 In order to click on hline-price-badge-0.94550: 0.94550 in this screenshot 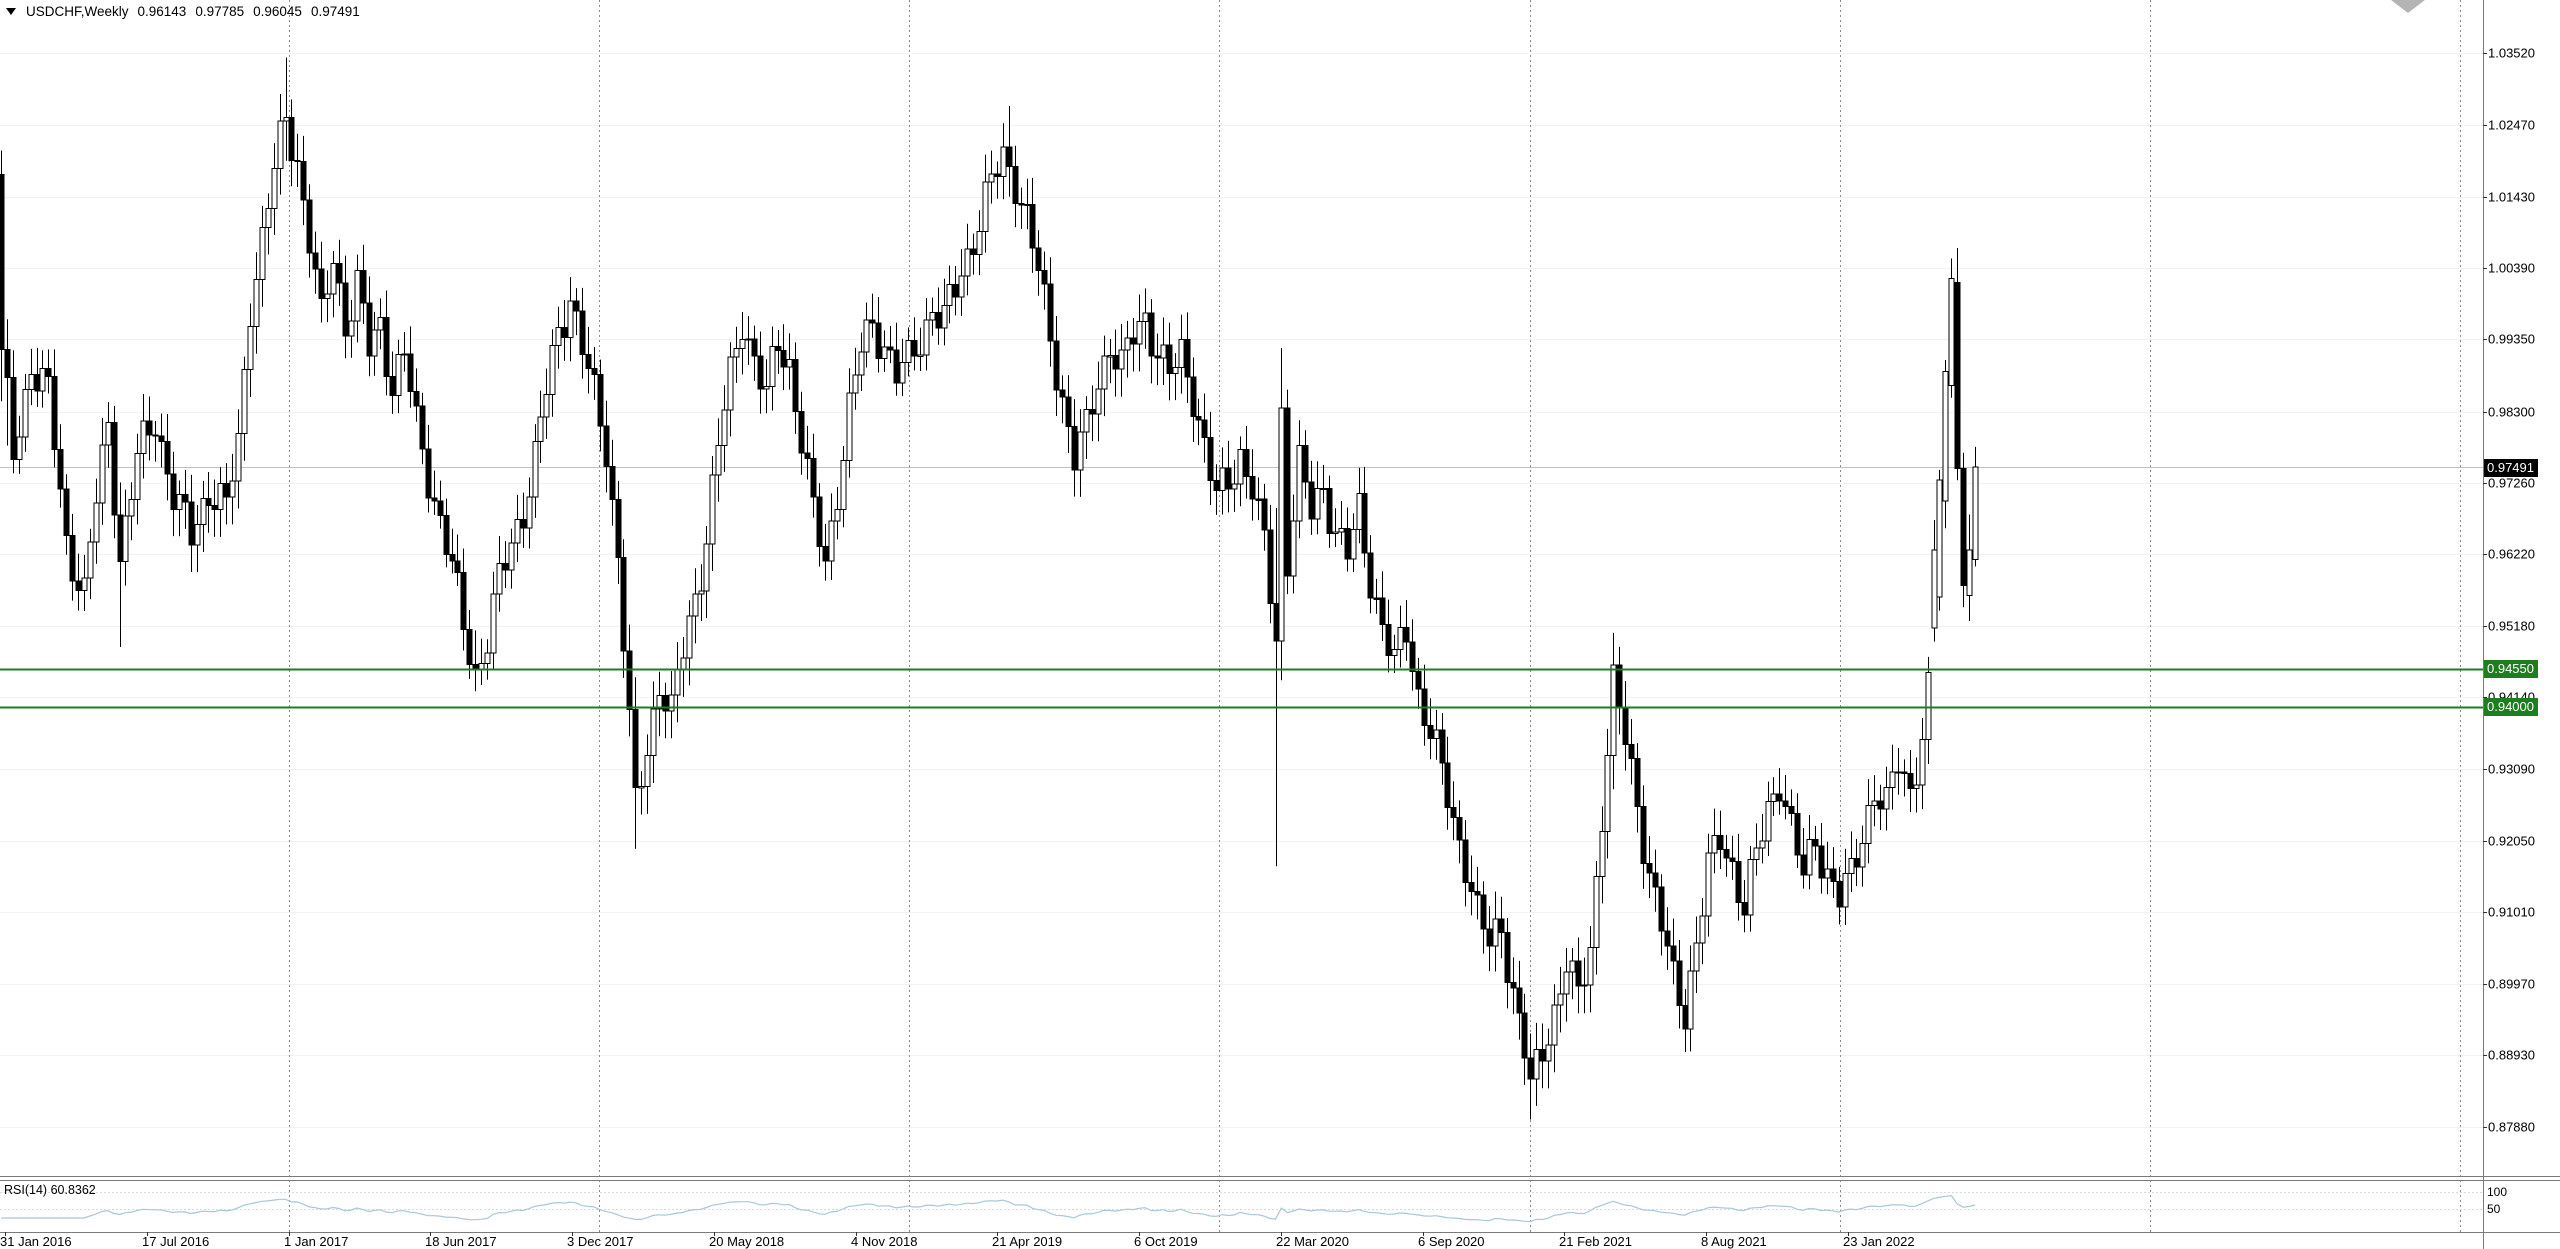, I will do `click(2511, 669)`.